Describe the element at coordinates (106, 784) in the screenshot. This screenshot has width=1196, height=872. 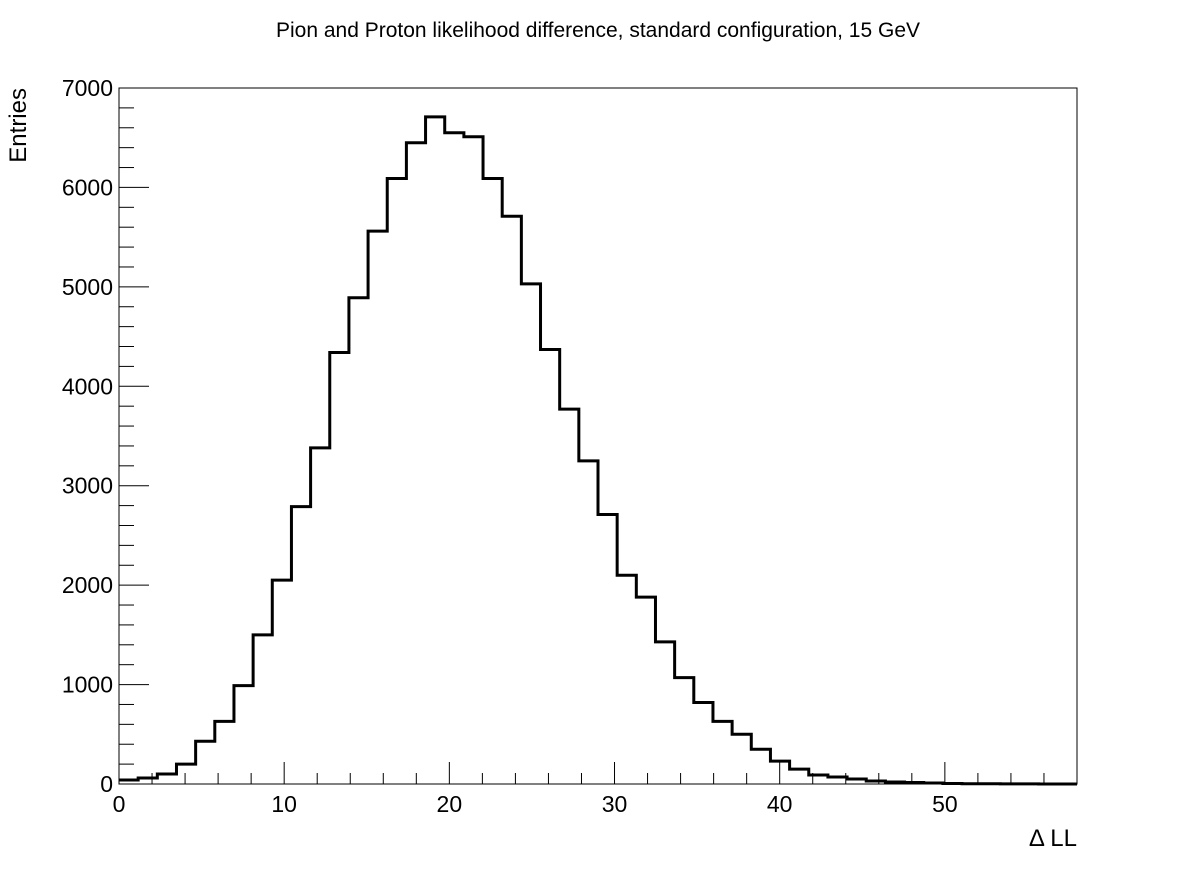
I see `y-tick-label: 0` at that location.